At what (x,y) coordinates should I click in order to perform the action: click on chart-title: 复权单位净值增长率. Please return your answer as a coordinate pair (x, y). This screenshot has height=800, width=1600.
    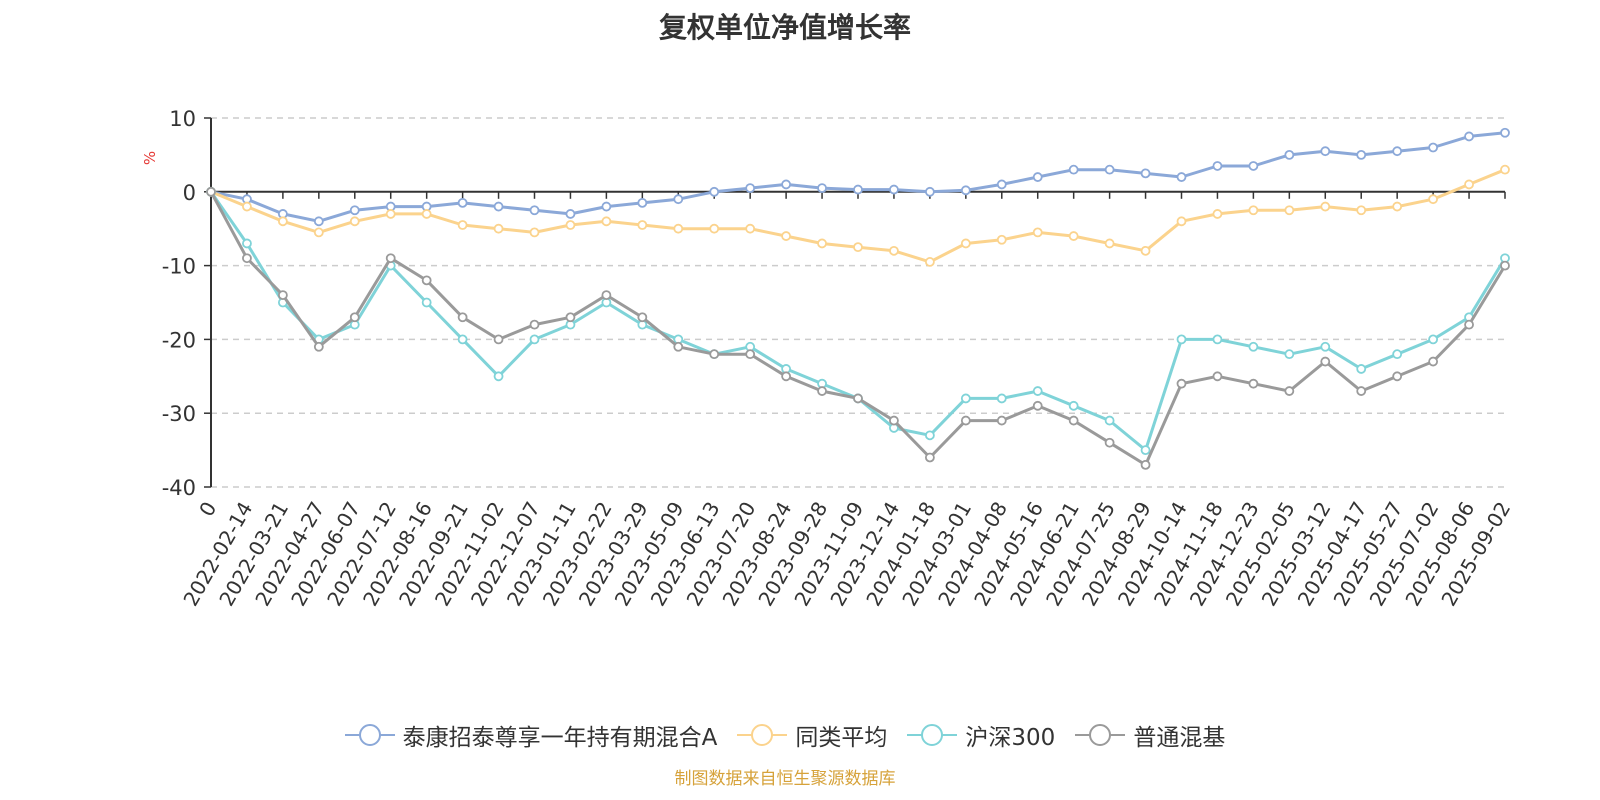
    Looking at the image, I should click on (784, 27).